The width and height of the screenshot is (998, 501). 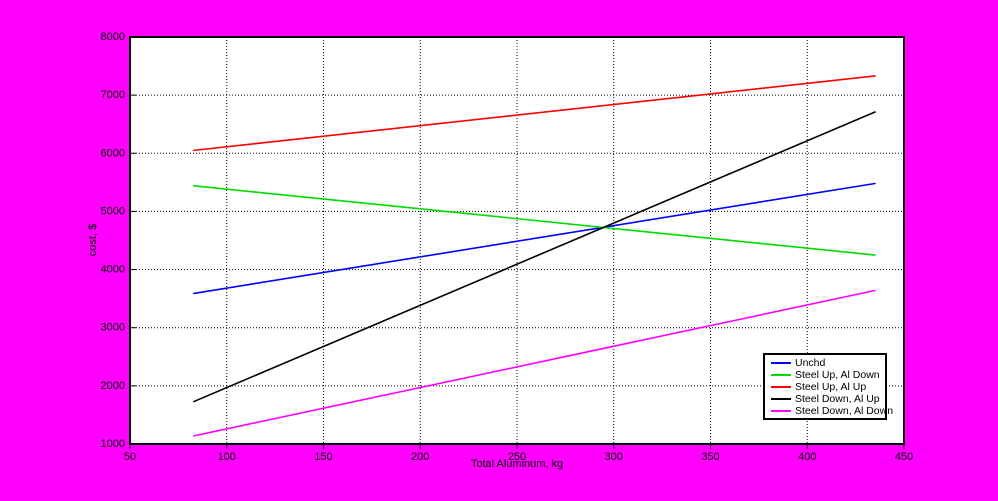 What do you see at coordinates (710, 457) in the screenshot?
I see `x-tick-label: 350` at bounding box center [710, 457].